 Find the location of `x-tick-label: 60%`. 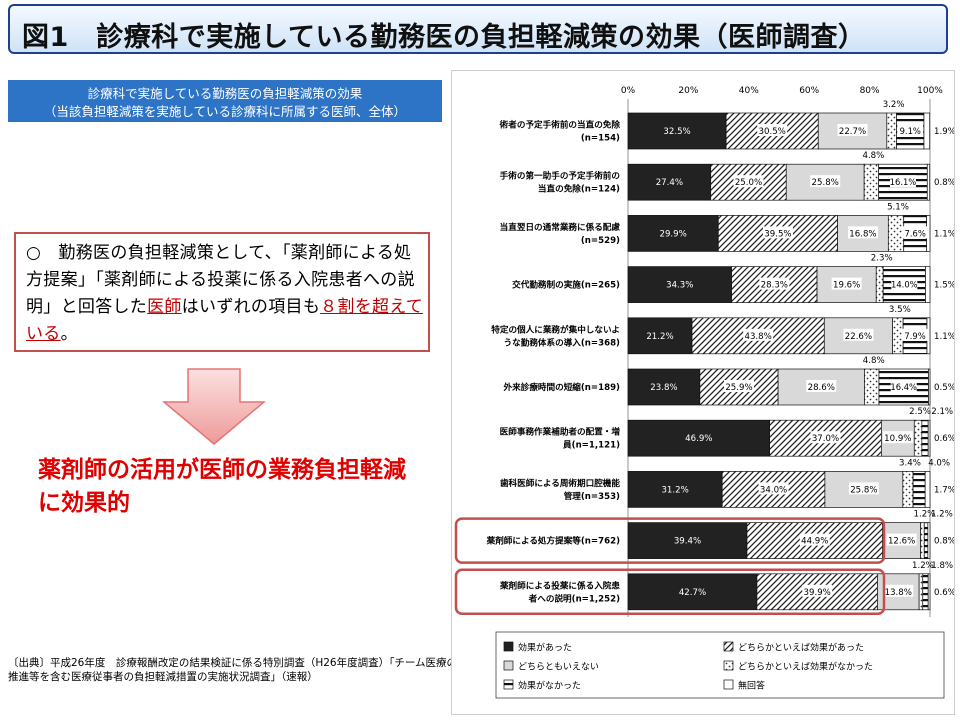

x-tick-label: 60% is located at coordinates (809, 91).